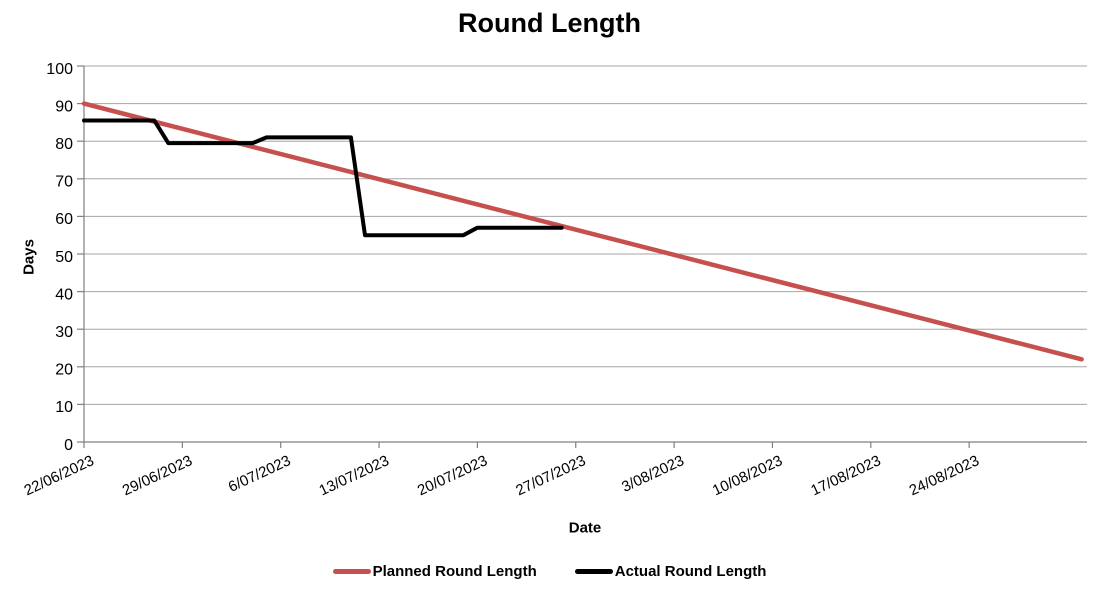  What do you see at coordinates (64, 219) in the screenshot?
I see `y-tick-label: 60` at bounding box center [64, 219].